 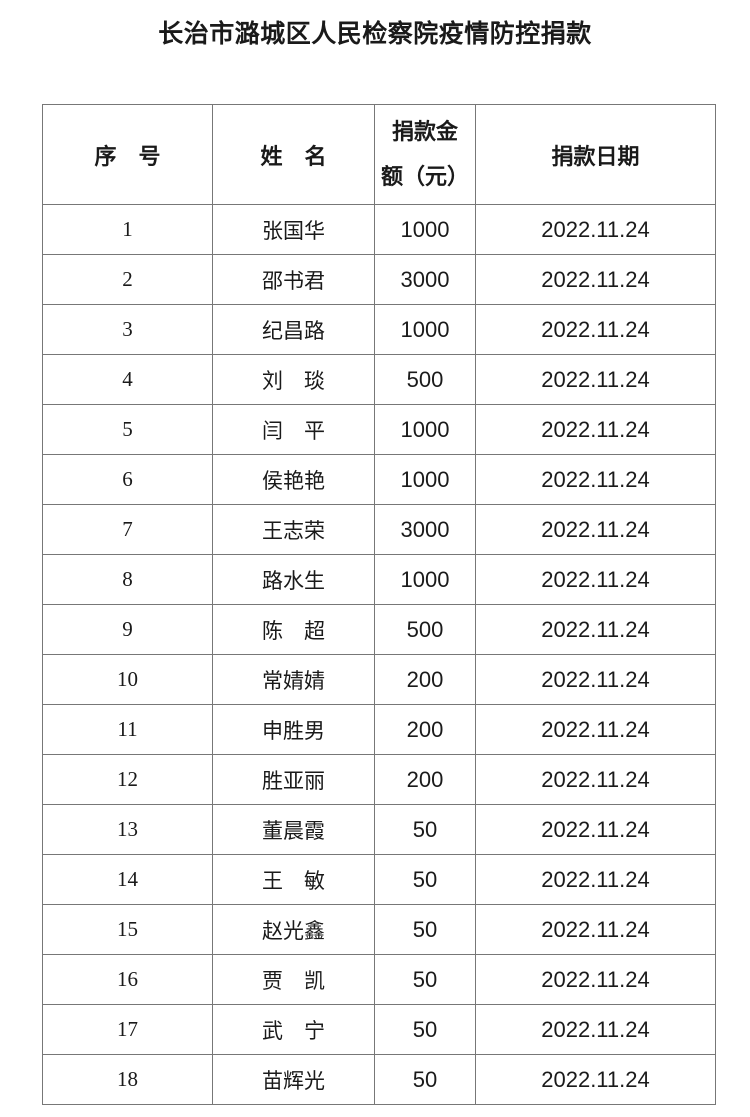 I want to click on row-name: 纪昌路, so click(x=293, y=329).